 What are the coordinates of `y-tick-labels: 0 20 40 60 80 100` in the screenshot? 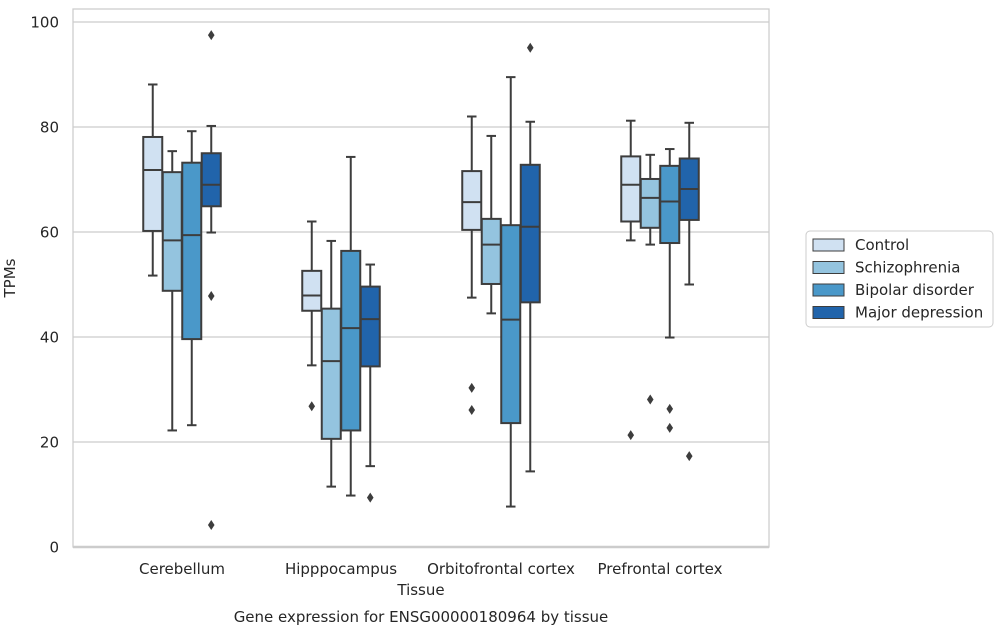 It's located at (44, 285).